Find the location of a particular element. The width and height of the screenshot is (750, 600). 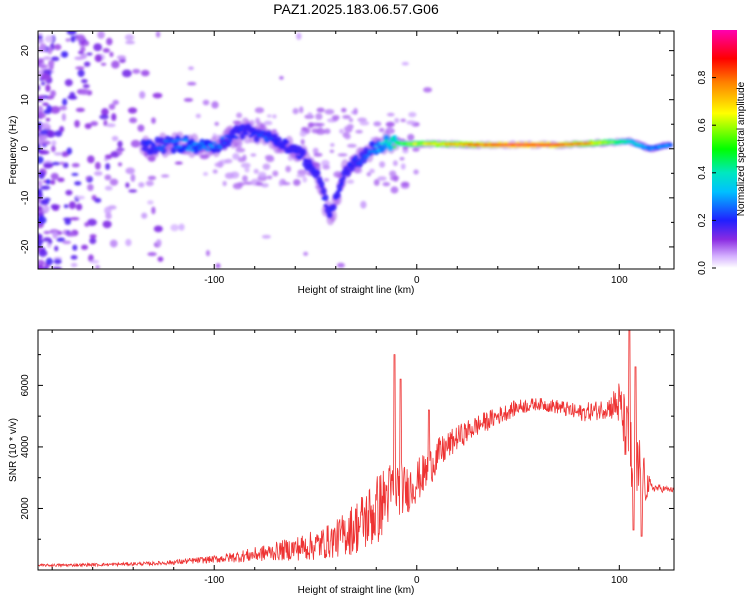

spectrogram-x-axis-label: Height of straight line (km) is located at coordinates (356, 290).